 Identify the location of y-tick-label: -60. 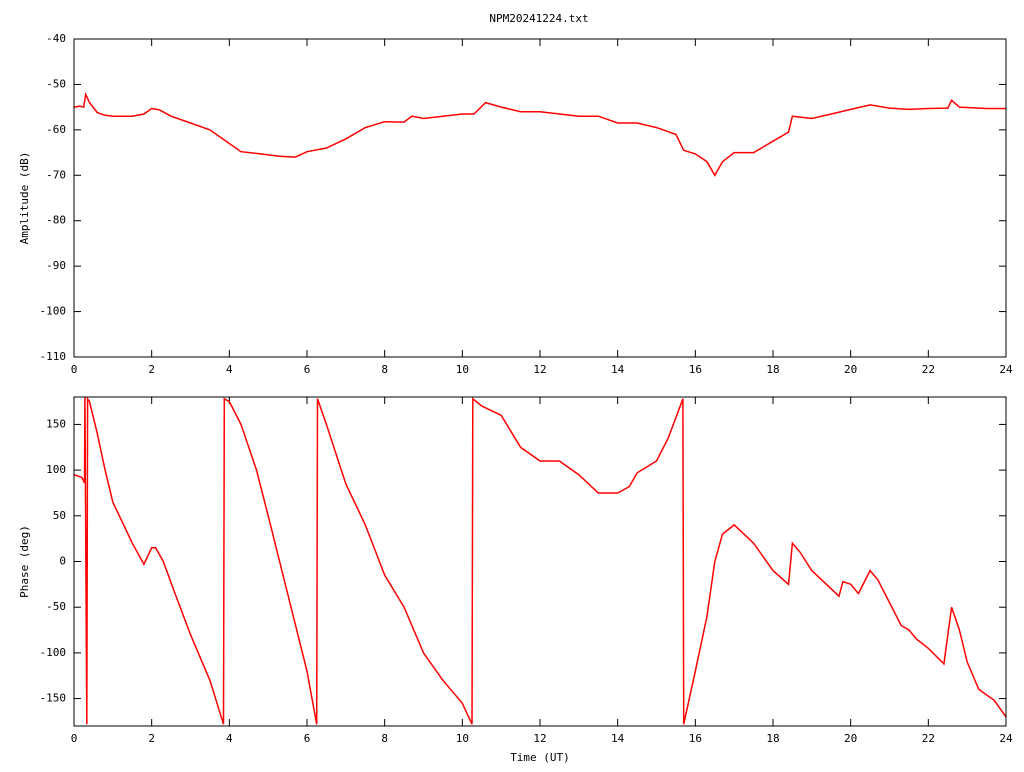
(56, 129).